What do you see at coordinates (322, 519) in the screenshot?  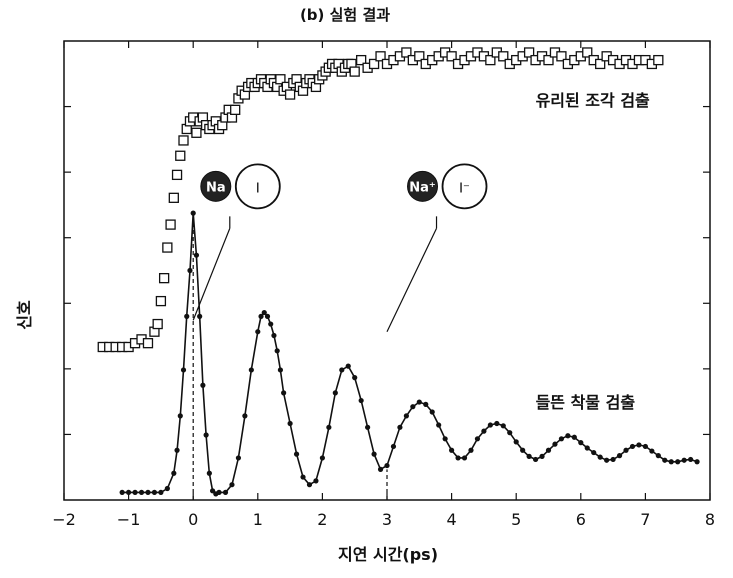 I see `x-tick-label: 2` at bounding box center [322, 519].